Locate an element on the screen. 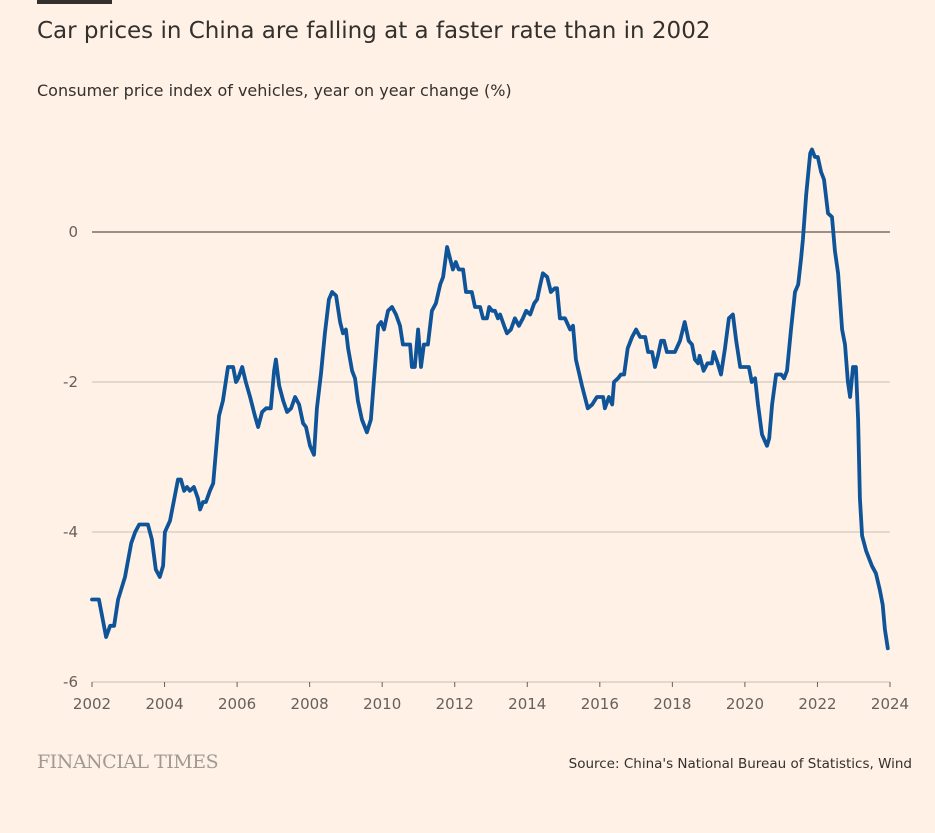  x-tick-label: 2004 is located at coordinates (164, 704).